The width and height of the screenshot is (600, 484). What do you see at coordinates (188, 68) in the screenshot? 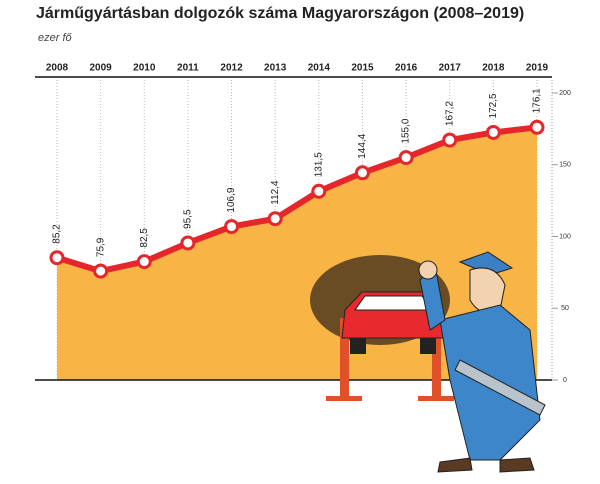
I see `x-tick-label: 2011` at bounding box center [188, 68].